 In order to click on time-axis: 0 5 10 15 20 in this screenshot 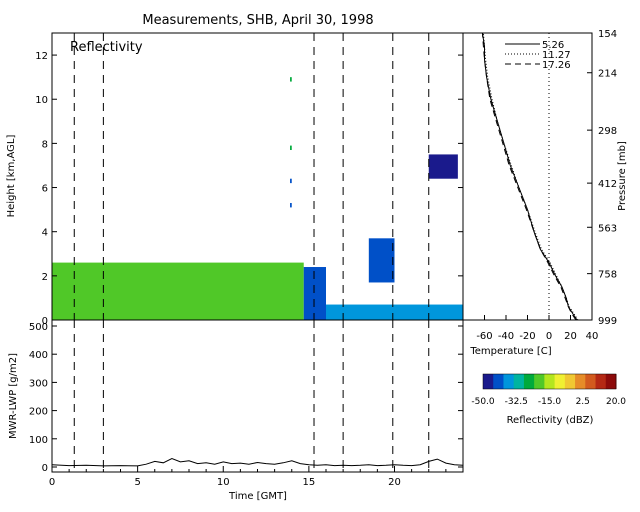, I will do `click(248, 477)`.